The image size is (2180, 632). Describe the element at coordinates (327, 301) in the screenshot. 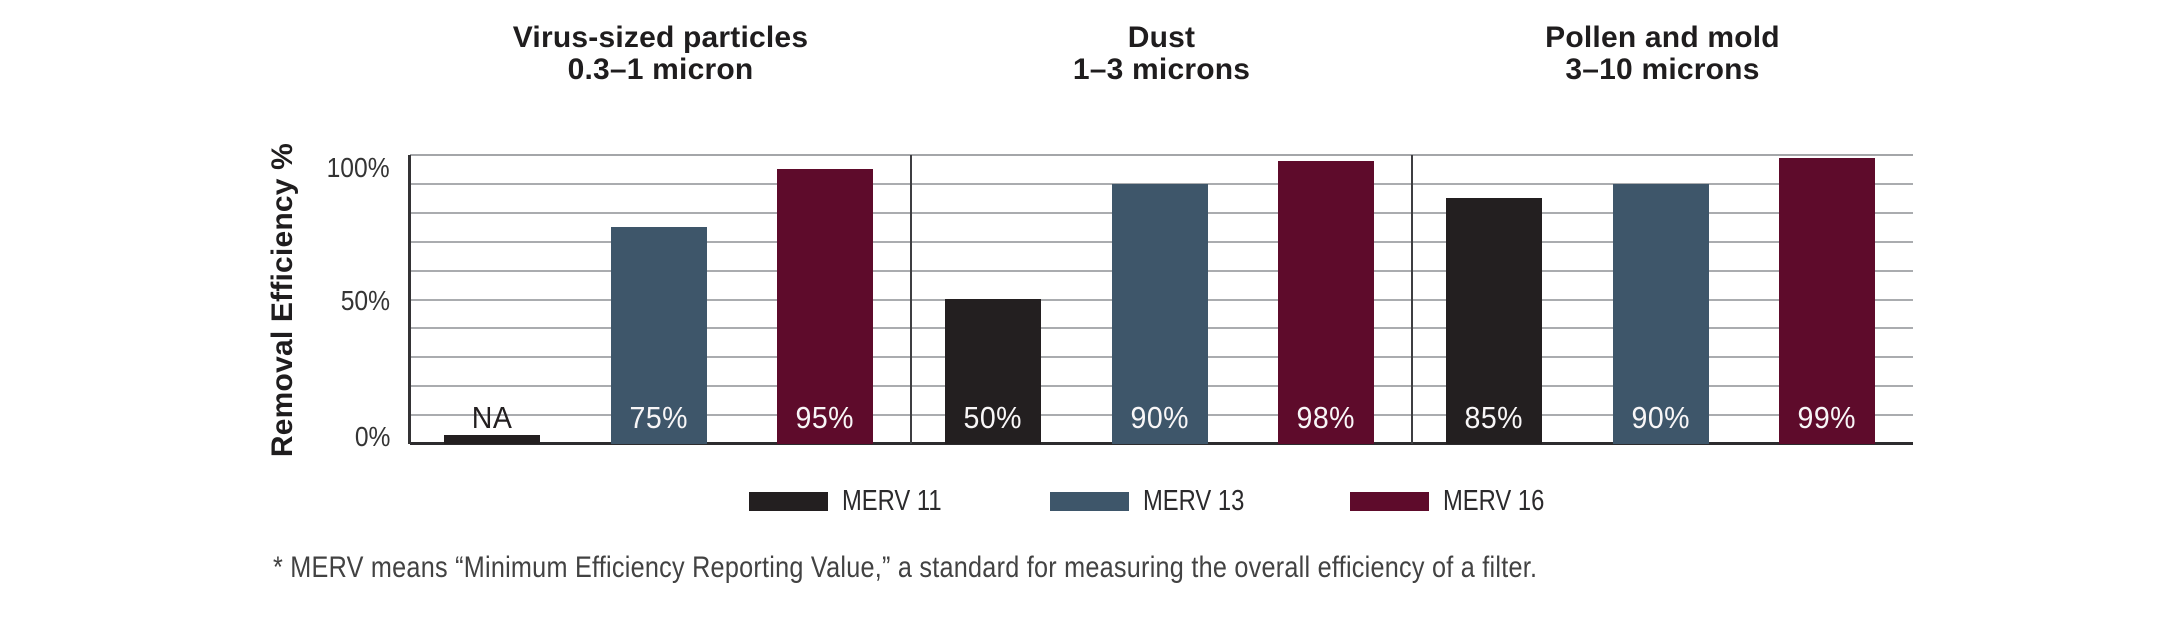

I see `y-tick-label-50: 50%` at that location.